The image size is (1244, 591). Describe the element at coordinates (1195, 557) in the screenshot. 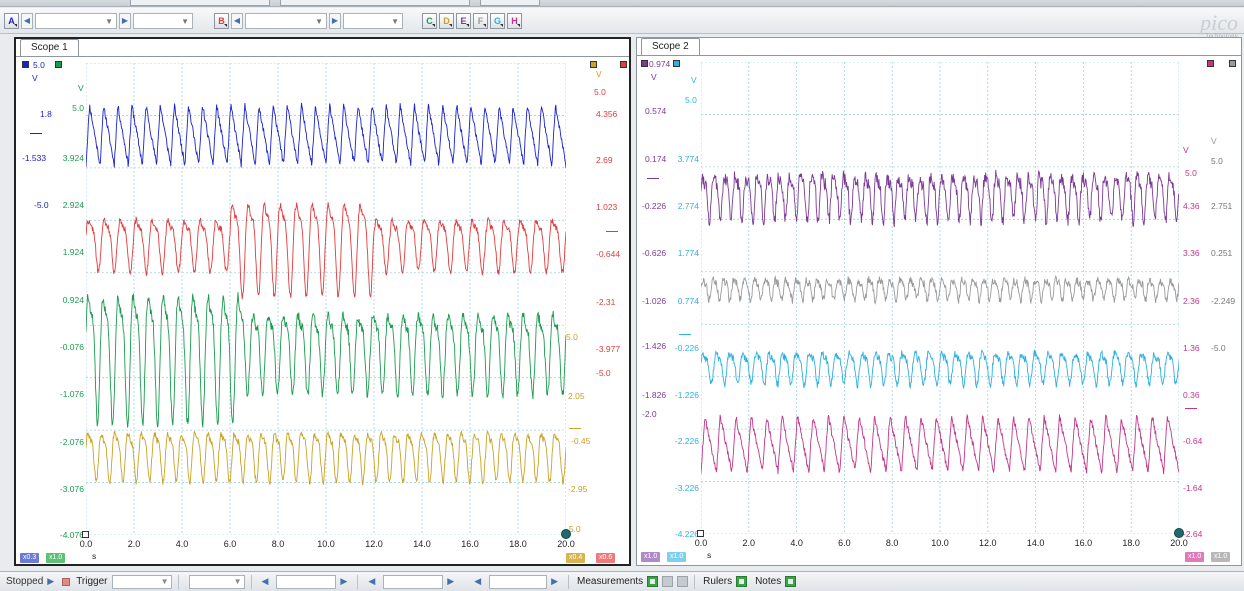

I see `channel-h-scale-chip: x1.0` at that location.